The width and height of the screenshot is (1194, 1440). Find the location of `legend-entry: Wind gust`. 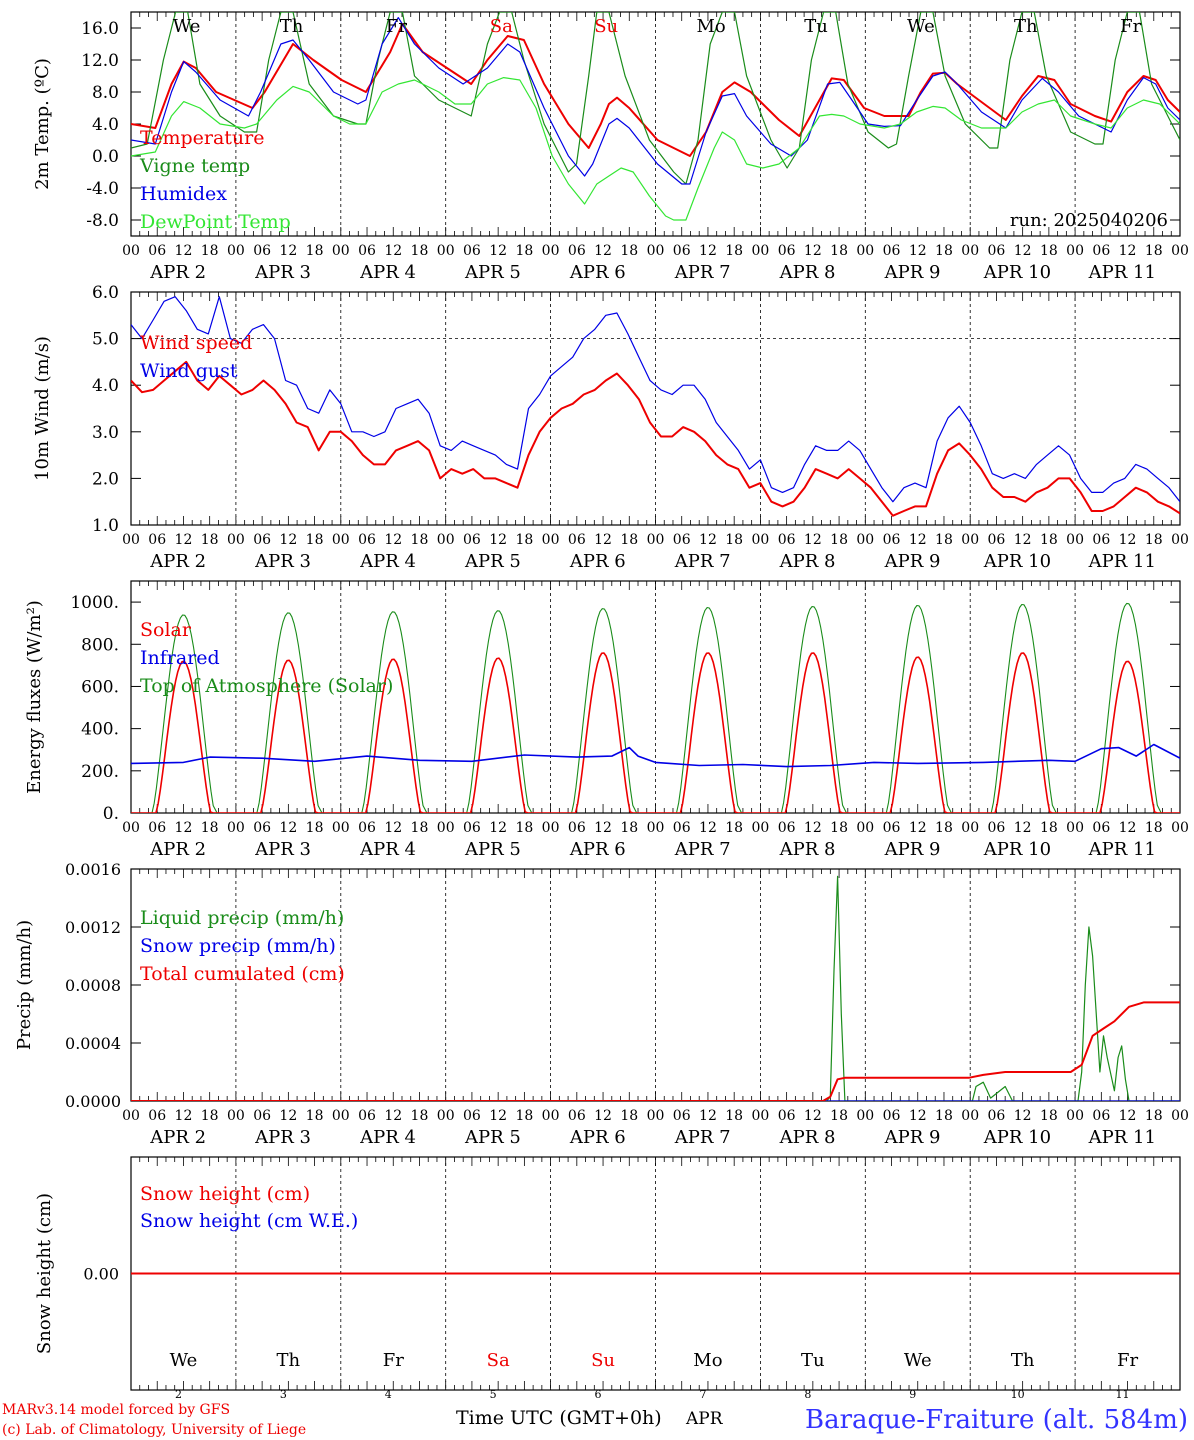

legend-entry: Wind gust is located at coordinates (189, 371).